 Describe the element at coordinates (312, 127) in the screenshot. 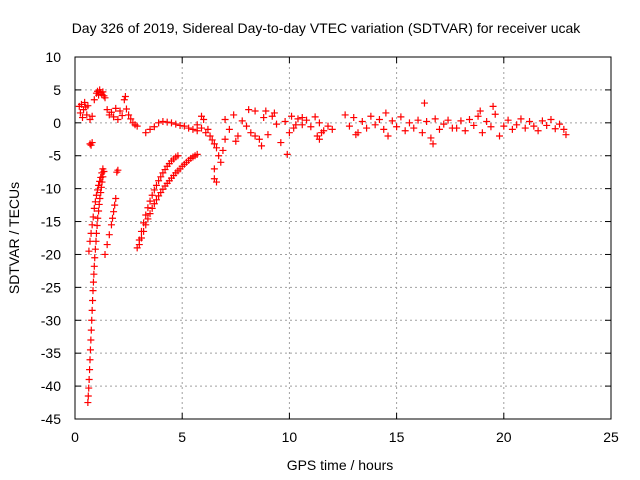

I see `series-scattered-points` at that location.